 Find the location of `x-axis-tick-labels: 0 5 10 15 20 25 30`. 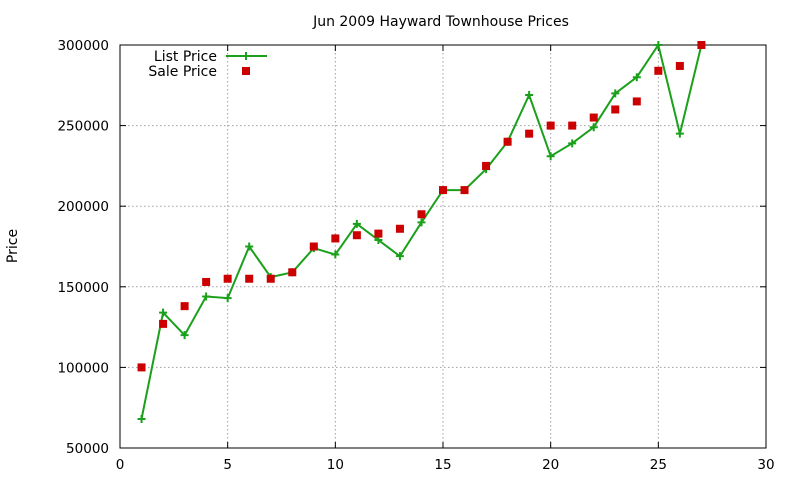

x-axis-tick-labels: 0 5 10 15 20 25 30 is located at coordinates (445, 465).